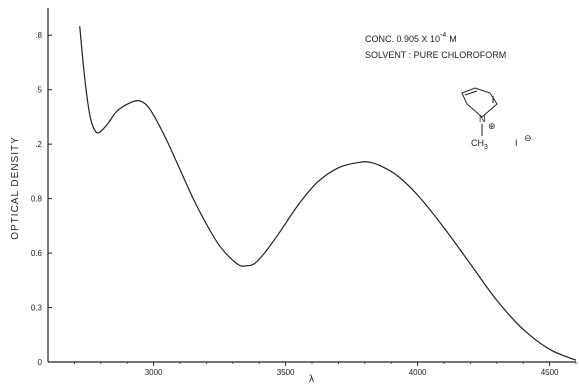 This screenshot has width=579, height=384. I want to click on y-tick-label: 0.8, so click(37, 199).